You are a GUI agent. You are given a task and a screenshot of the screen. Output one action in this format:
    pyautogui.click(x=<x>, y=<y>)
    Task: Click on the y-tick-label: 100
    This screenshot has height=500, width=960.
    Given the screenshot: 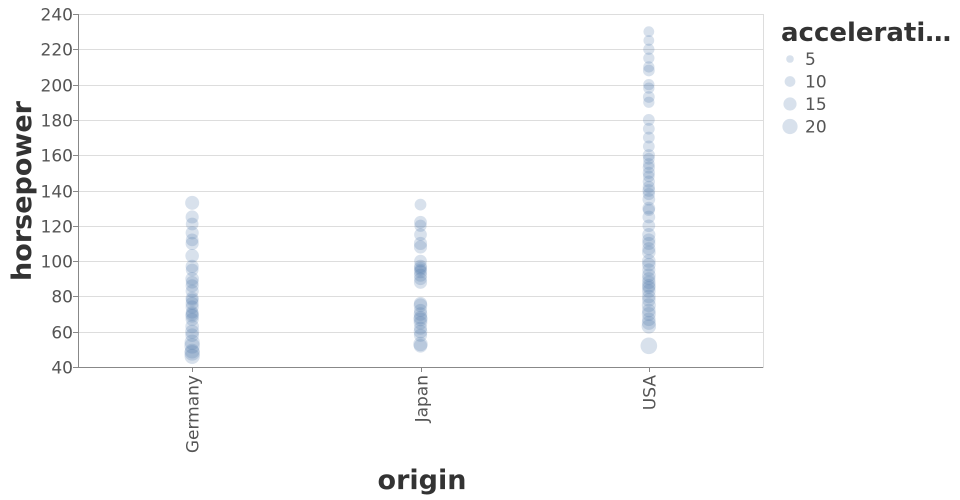 What is the action you would take?
    pyautogui.click(x=57, y=263)
    